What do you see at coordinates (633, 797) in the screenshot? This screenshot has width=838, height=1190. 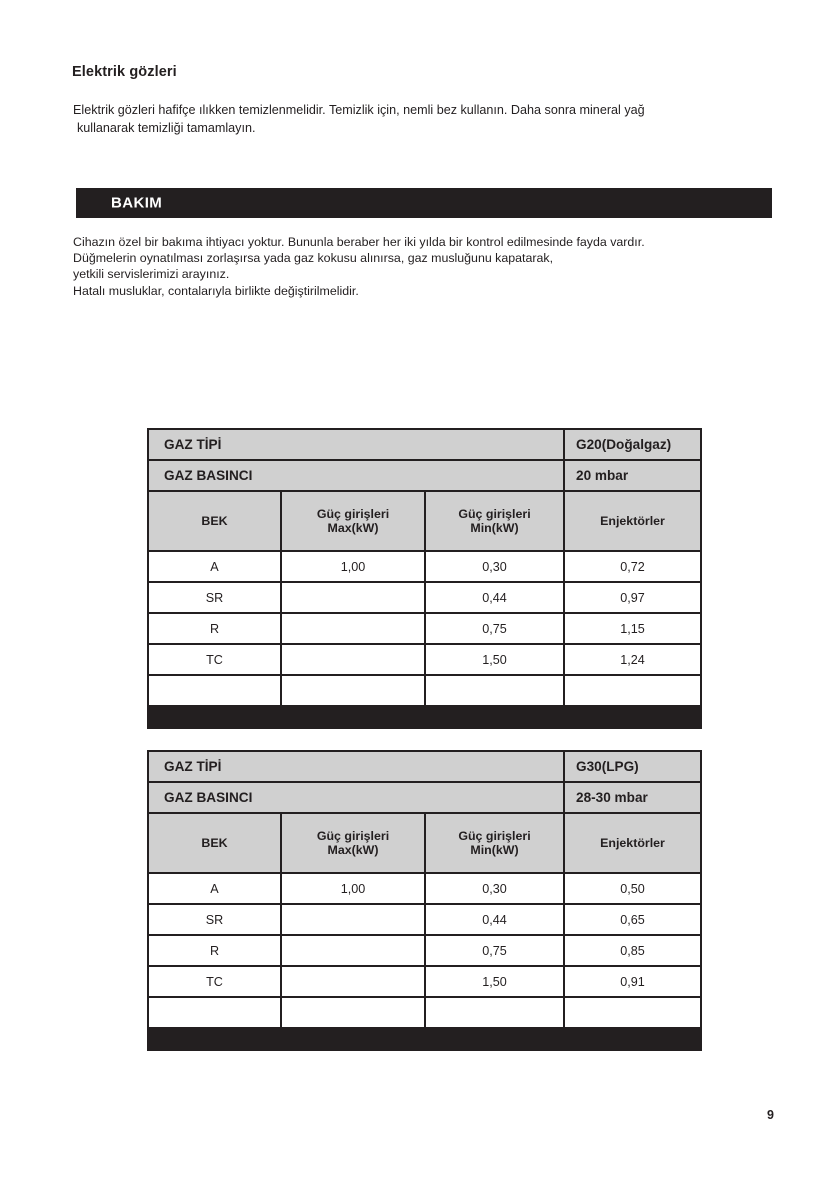 I see `gas-pressure-value: 28-30 mbar` at bounding box center [633, 797].